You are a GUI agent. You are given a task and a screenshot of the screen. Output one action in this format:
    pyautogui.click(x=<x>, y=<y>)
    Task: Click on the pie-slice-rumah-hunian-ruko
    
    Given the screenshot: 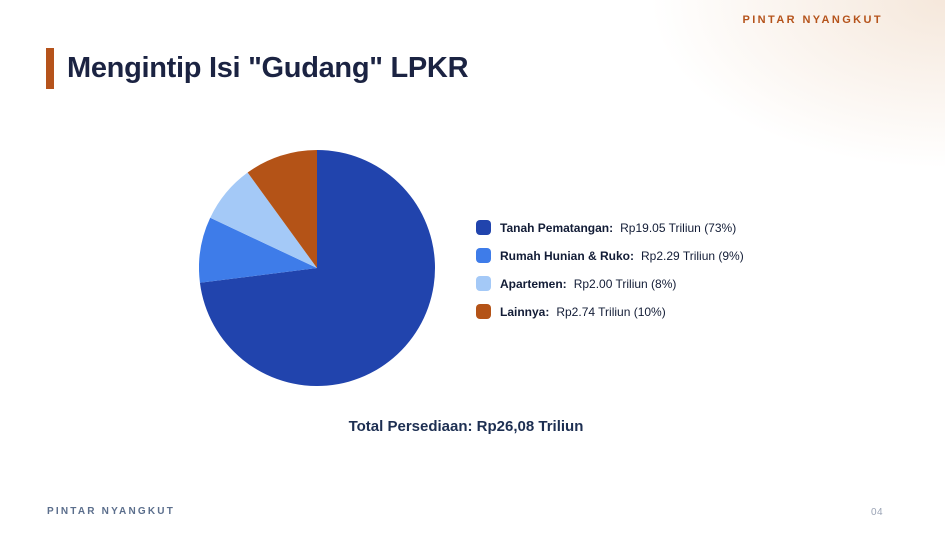 What is the action you would take?
    pyautogui.click(x=258, y=250)
    